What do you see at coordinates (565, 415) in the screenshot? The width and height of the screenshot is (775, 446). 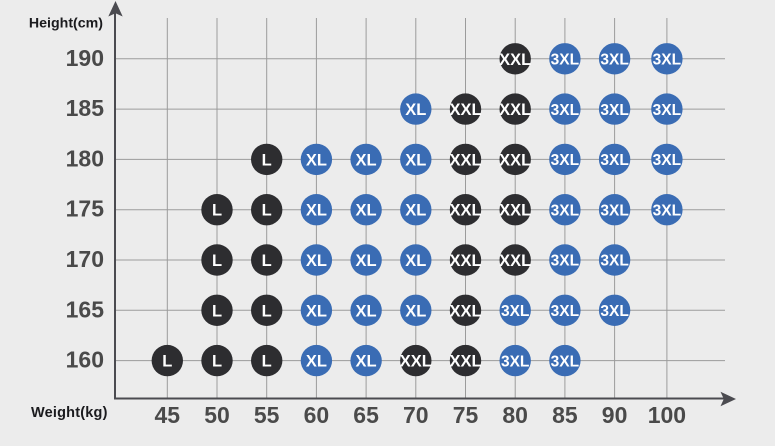 I see `svg-text: 85` at bounding box center [565, 415].